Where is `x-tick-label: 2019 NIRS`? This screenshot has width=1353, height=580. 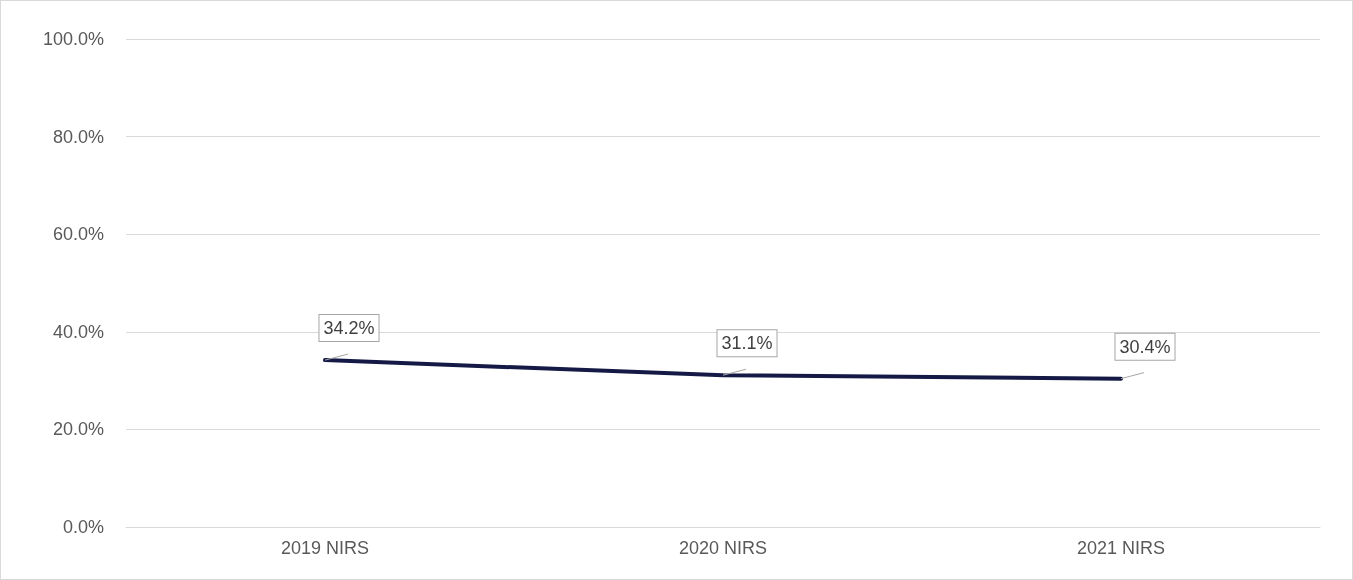
x-tick-label: 2019 NIRS is located at coordinates (325, 548).